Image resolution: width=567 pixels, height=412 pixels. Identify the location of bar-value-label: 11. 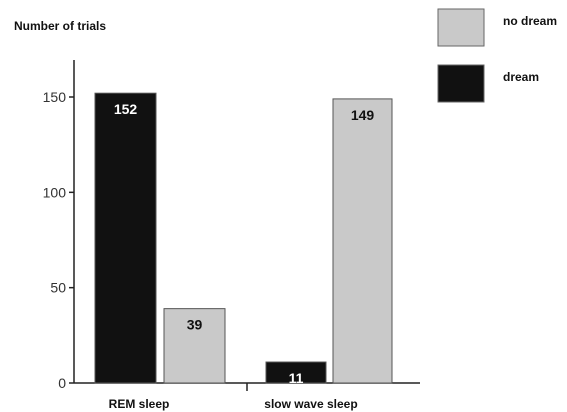
(296, 378).